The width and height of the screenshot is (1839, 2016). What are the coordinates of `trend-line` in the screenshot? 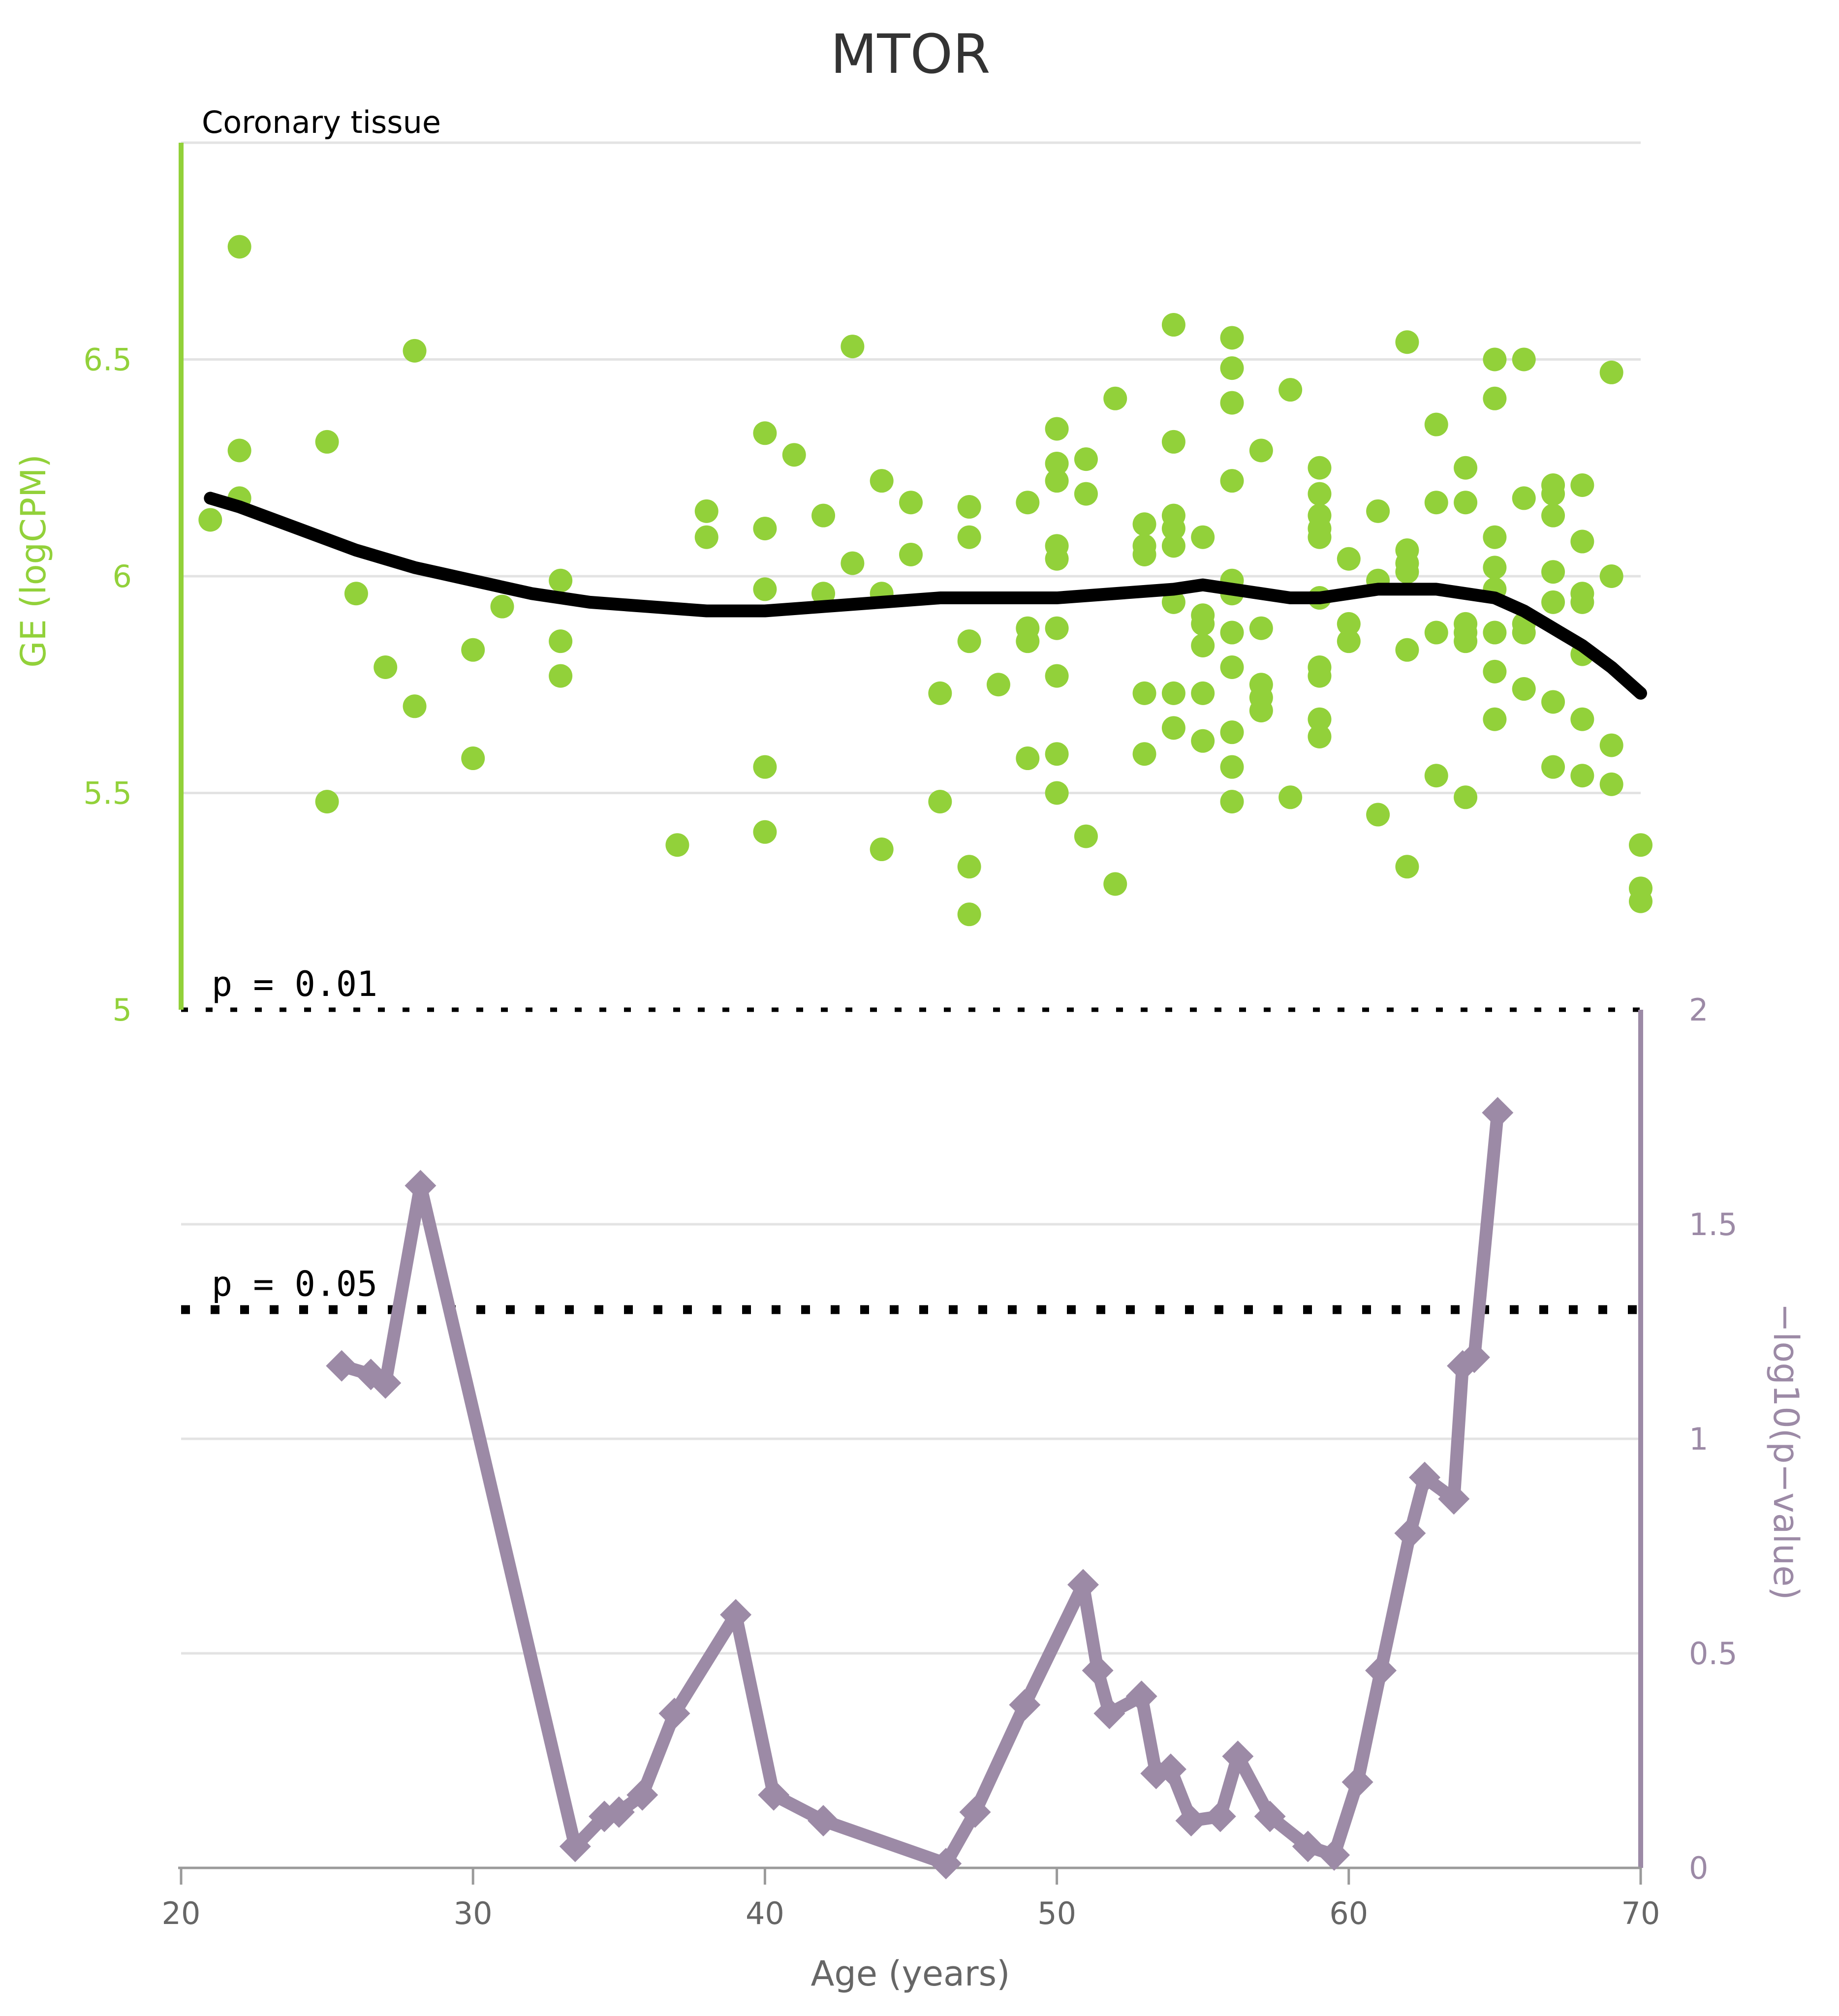 It's located at (926, 596).